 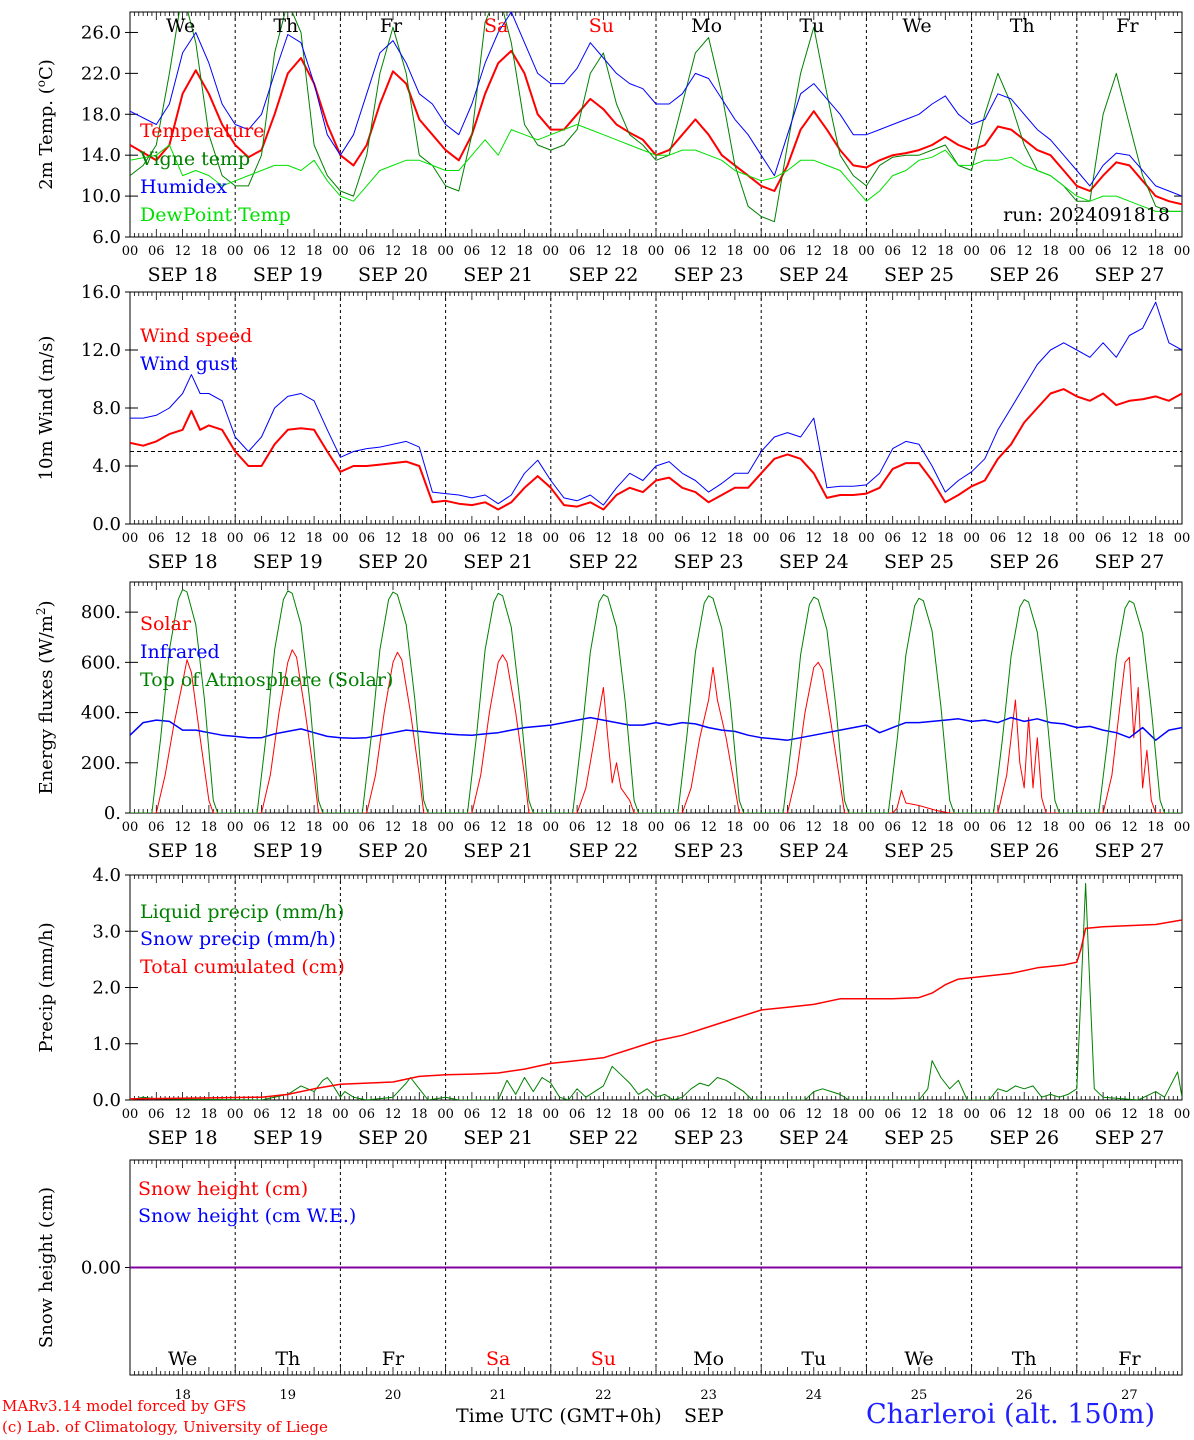 What do you see at coordinates (656, 1009) in the screenshot?
I see `series-line-total-cumulated-cm-` at bounding box center [656, 1009].